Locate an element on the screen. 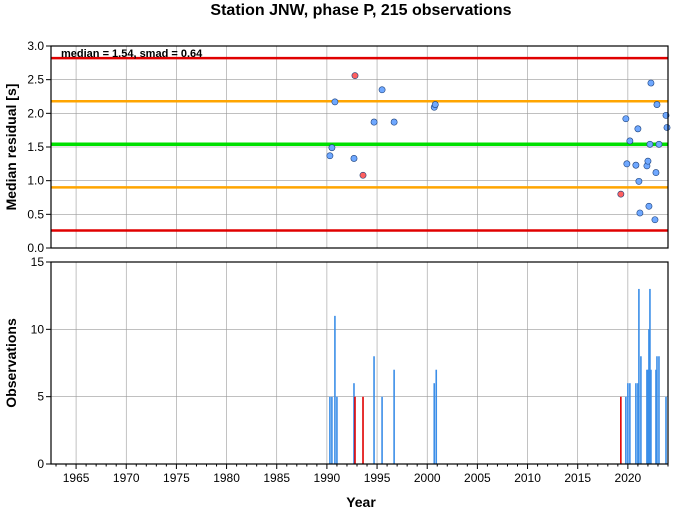 Image resolution: width=673 pixels, height=511 pixels. x-tick-label: 2010 is located at coordinates (527, 478).